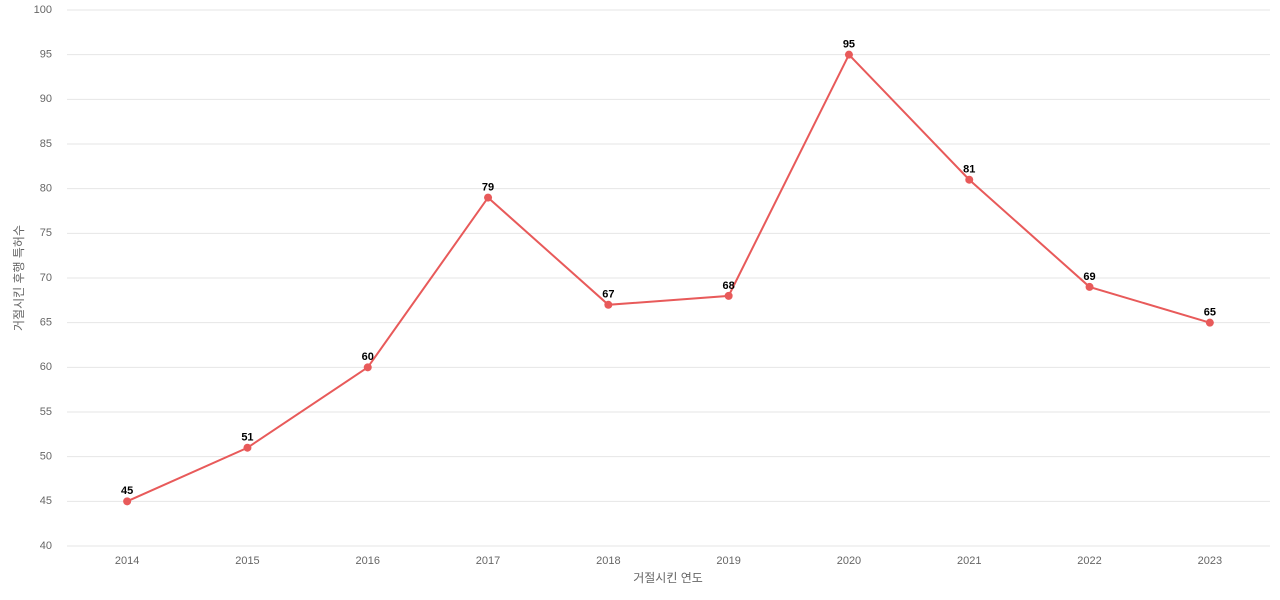 This screenshot has height=600, width=1280. What do you see at coordinates (46, 457) in the screenshot?
I see `y-tick-label: 50` at bounding box center [46, 457].